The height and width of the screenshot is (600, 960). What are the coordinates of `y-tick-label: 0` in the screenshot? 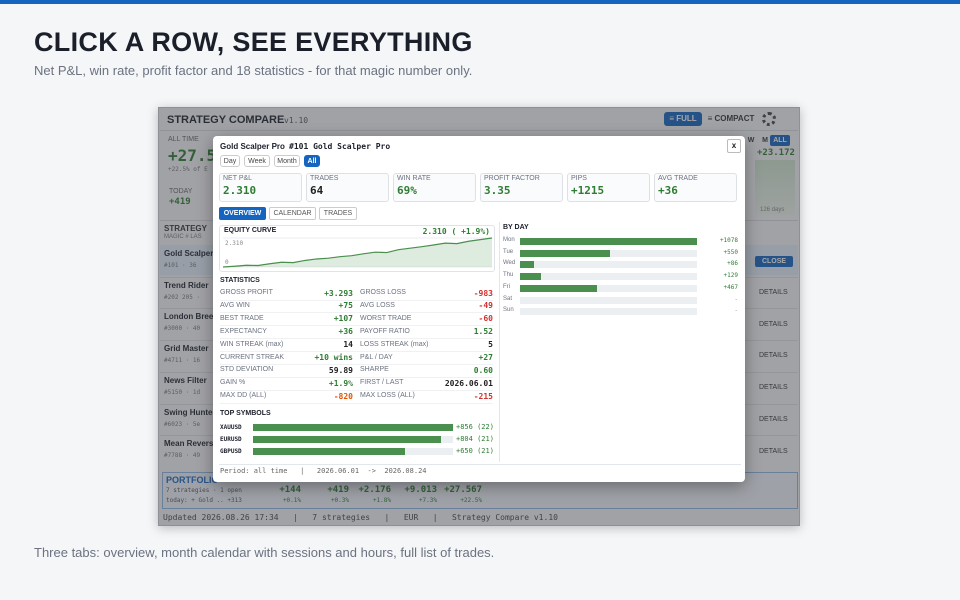 It's located at (227, 262).